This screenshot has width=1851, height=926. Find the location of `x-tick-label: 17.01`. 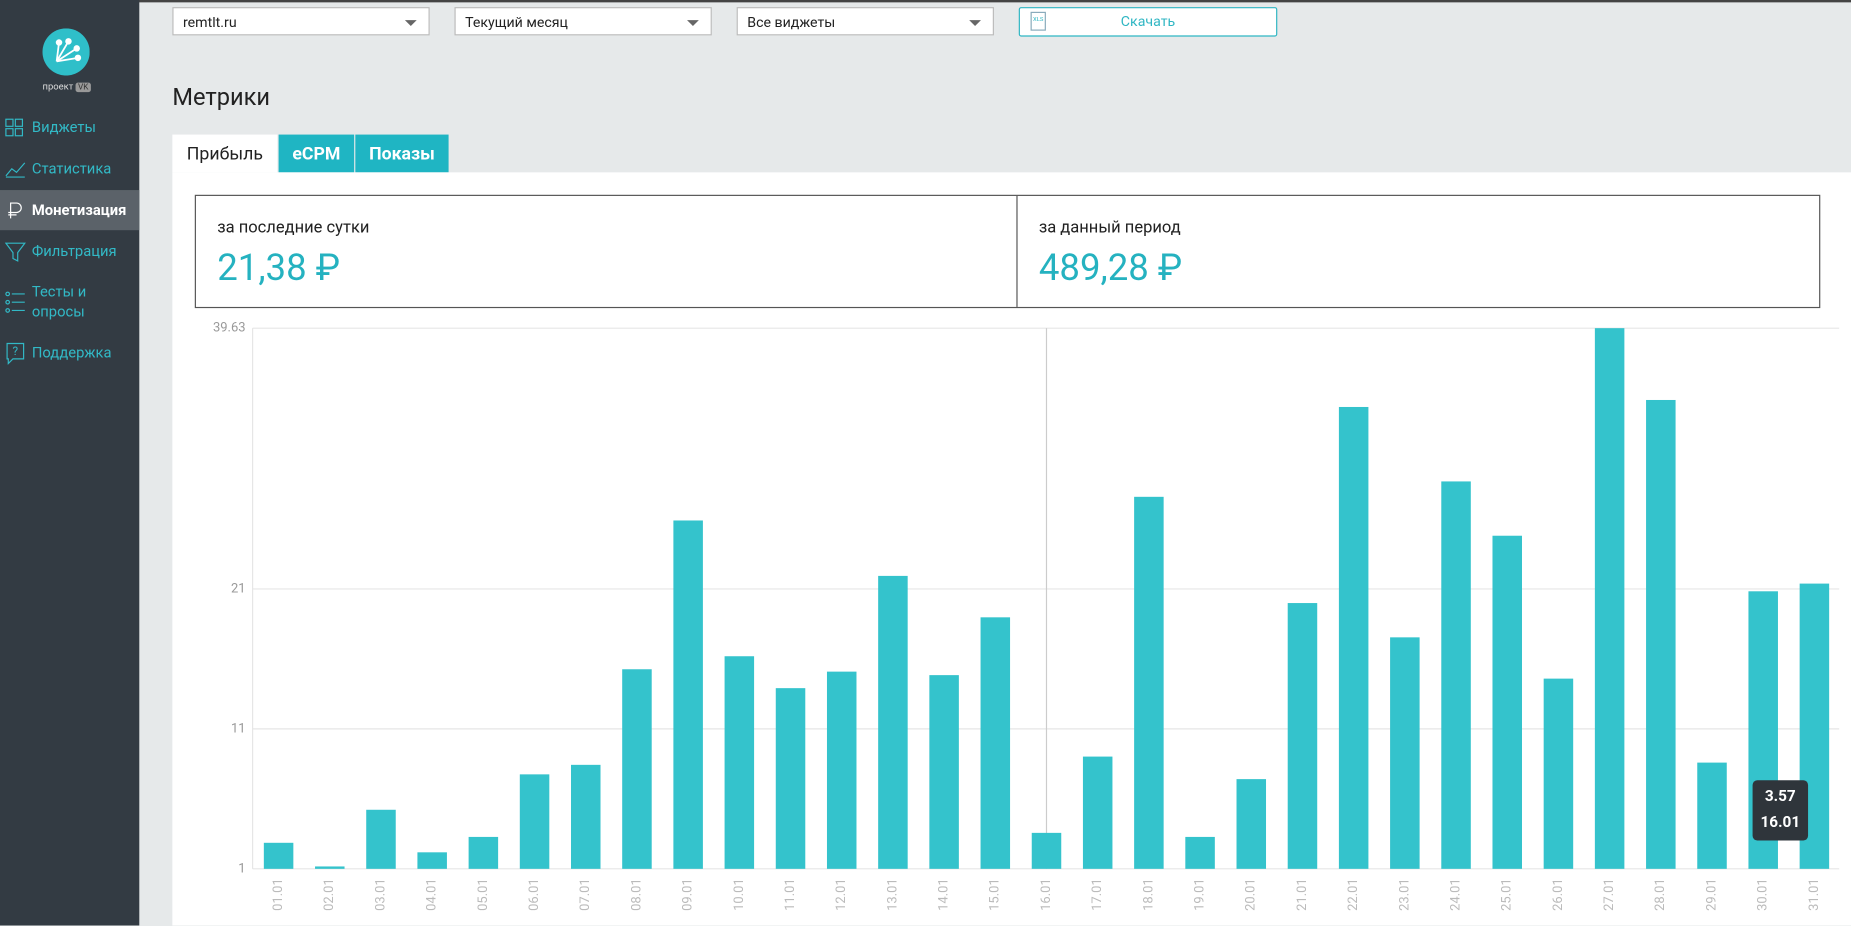

x-tick-label: 17.01 is located at coordinates (1097, 894).